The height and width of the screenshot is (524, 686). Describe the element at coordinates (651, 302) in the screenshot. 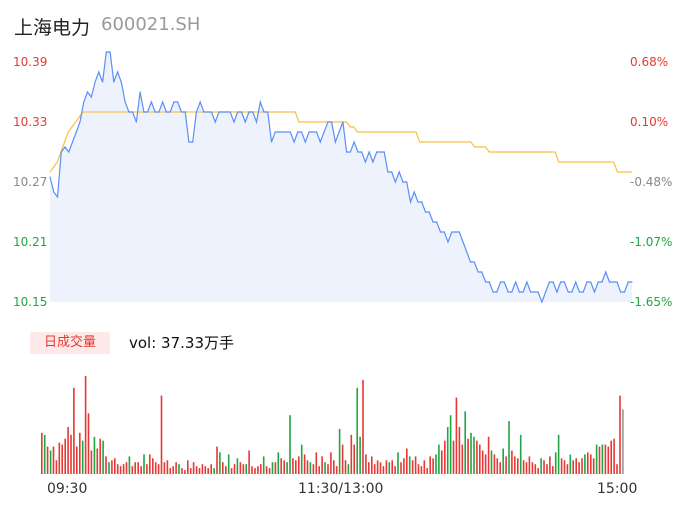

I see `percent-tick-4: -1.65%` at that location.